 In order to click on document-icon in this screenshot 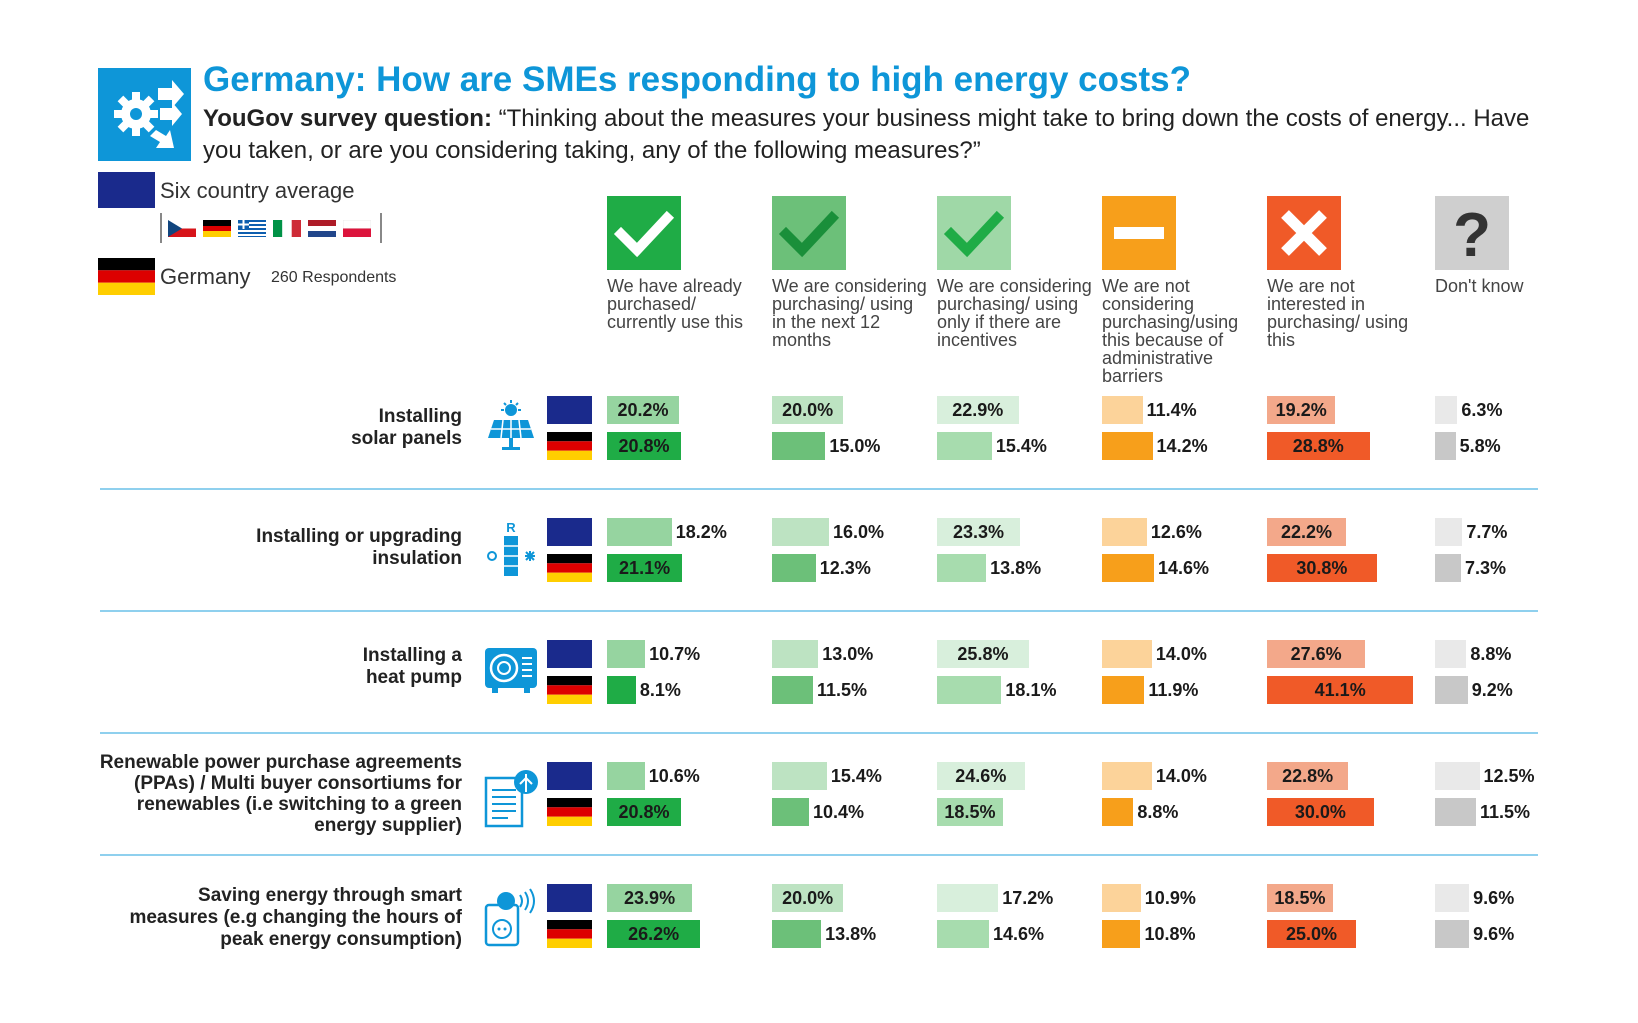, I will do `click(512, 801)`.